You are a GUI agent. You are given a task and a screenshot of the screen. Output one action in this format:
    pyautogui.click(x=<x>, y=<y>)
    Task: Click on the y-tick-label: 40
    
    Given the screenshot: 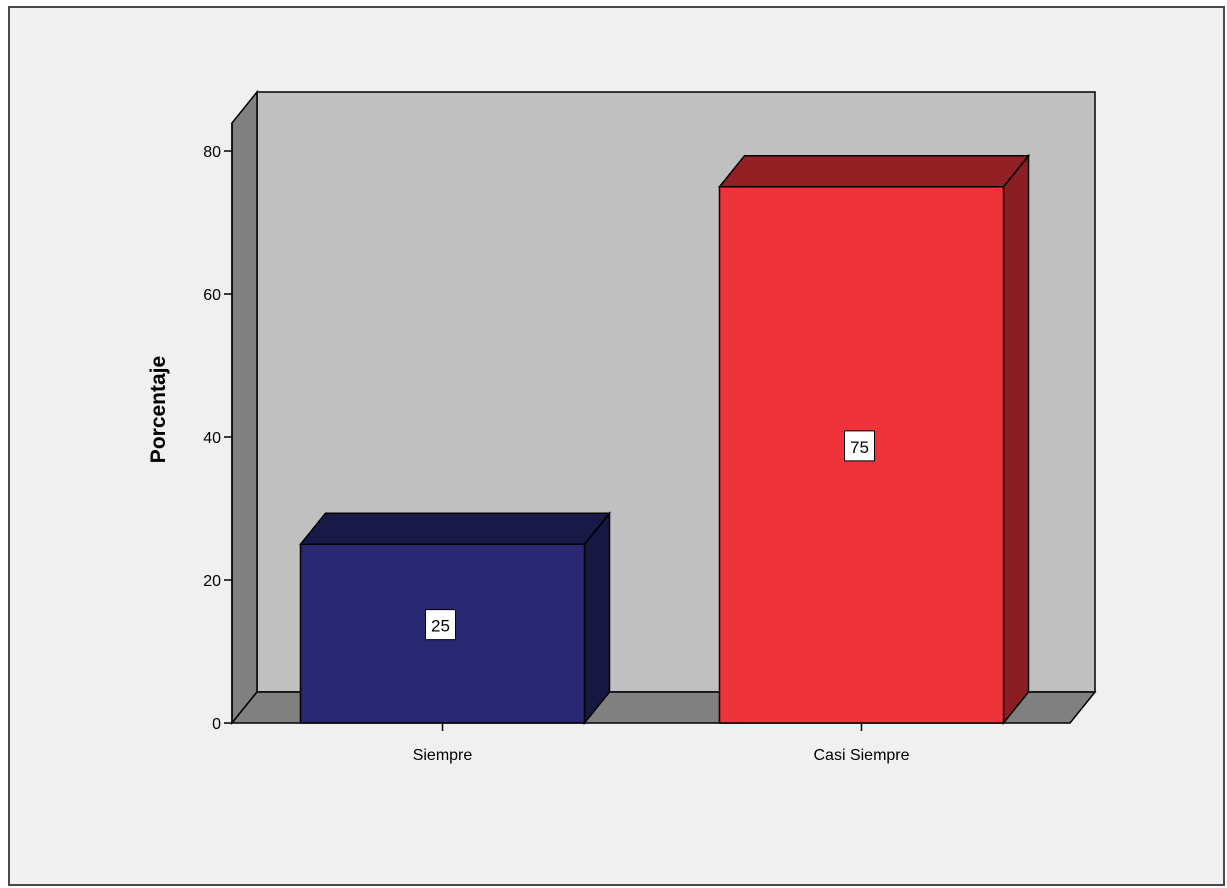 What is the action you would take?
    pyautogui.click(x=212, y=438)
    